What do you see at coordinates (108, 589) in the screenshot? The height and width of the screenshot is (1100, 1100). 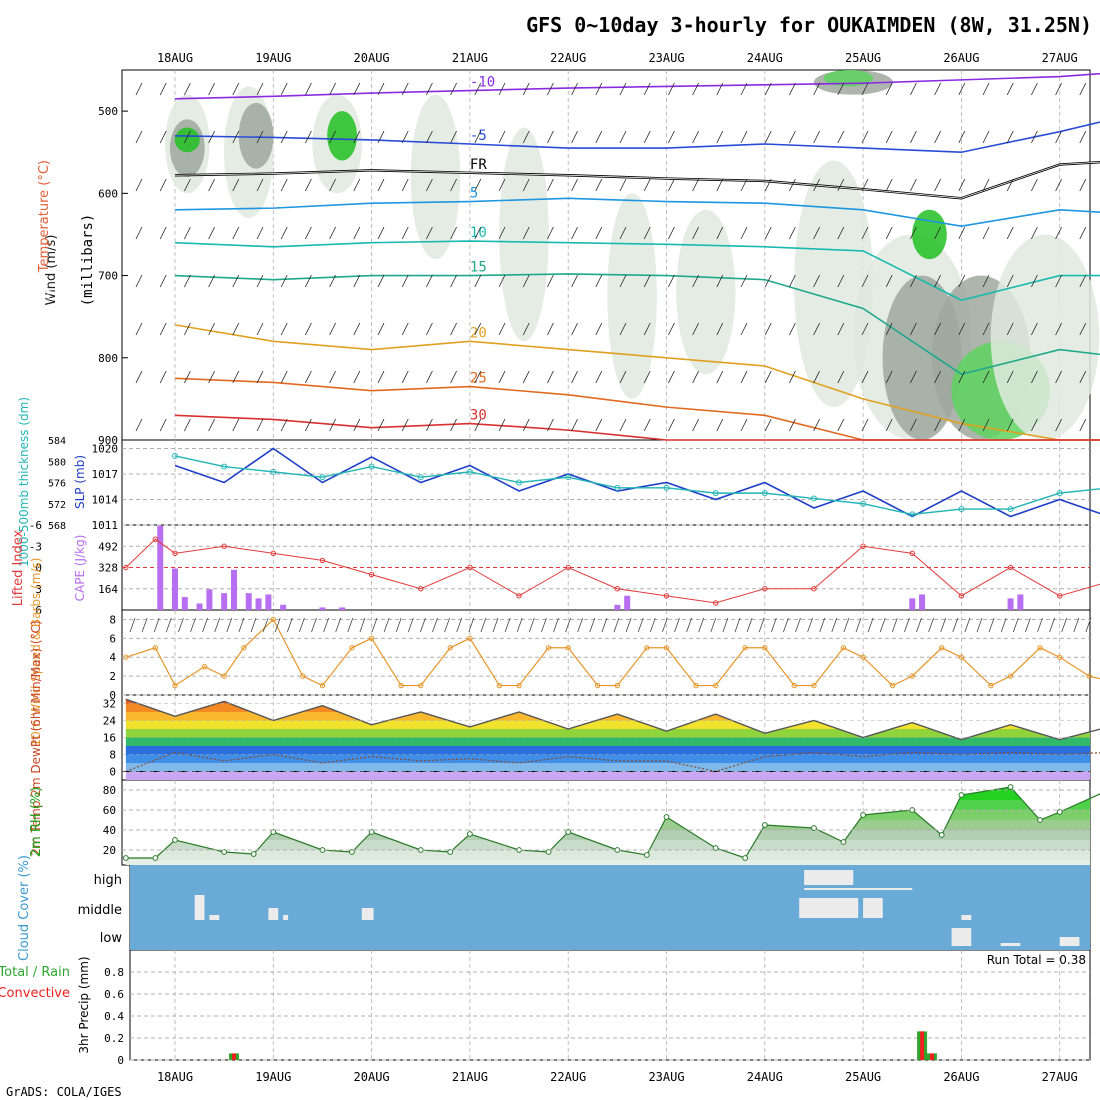 I see `cape-tick: 164` at bounding box center [108, 589].